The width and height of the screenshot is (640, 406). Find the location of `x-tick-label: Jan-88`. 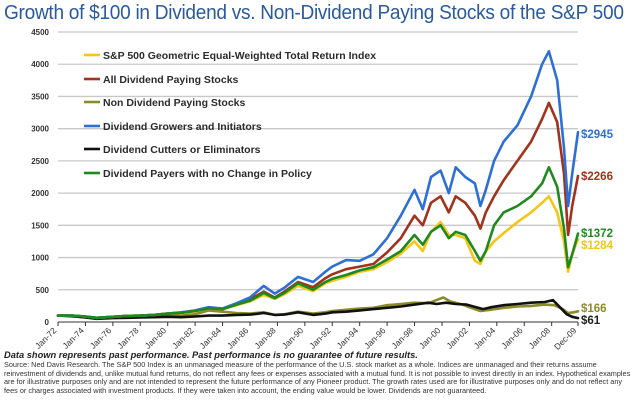

x-tick-label: Jan-88 is located at coordinates (265, 337).